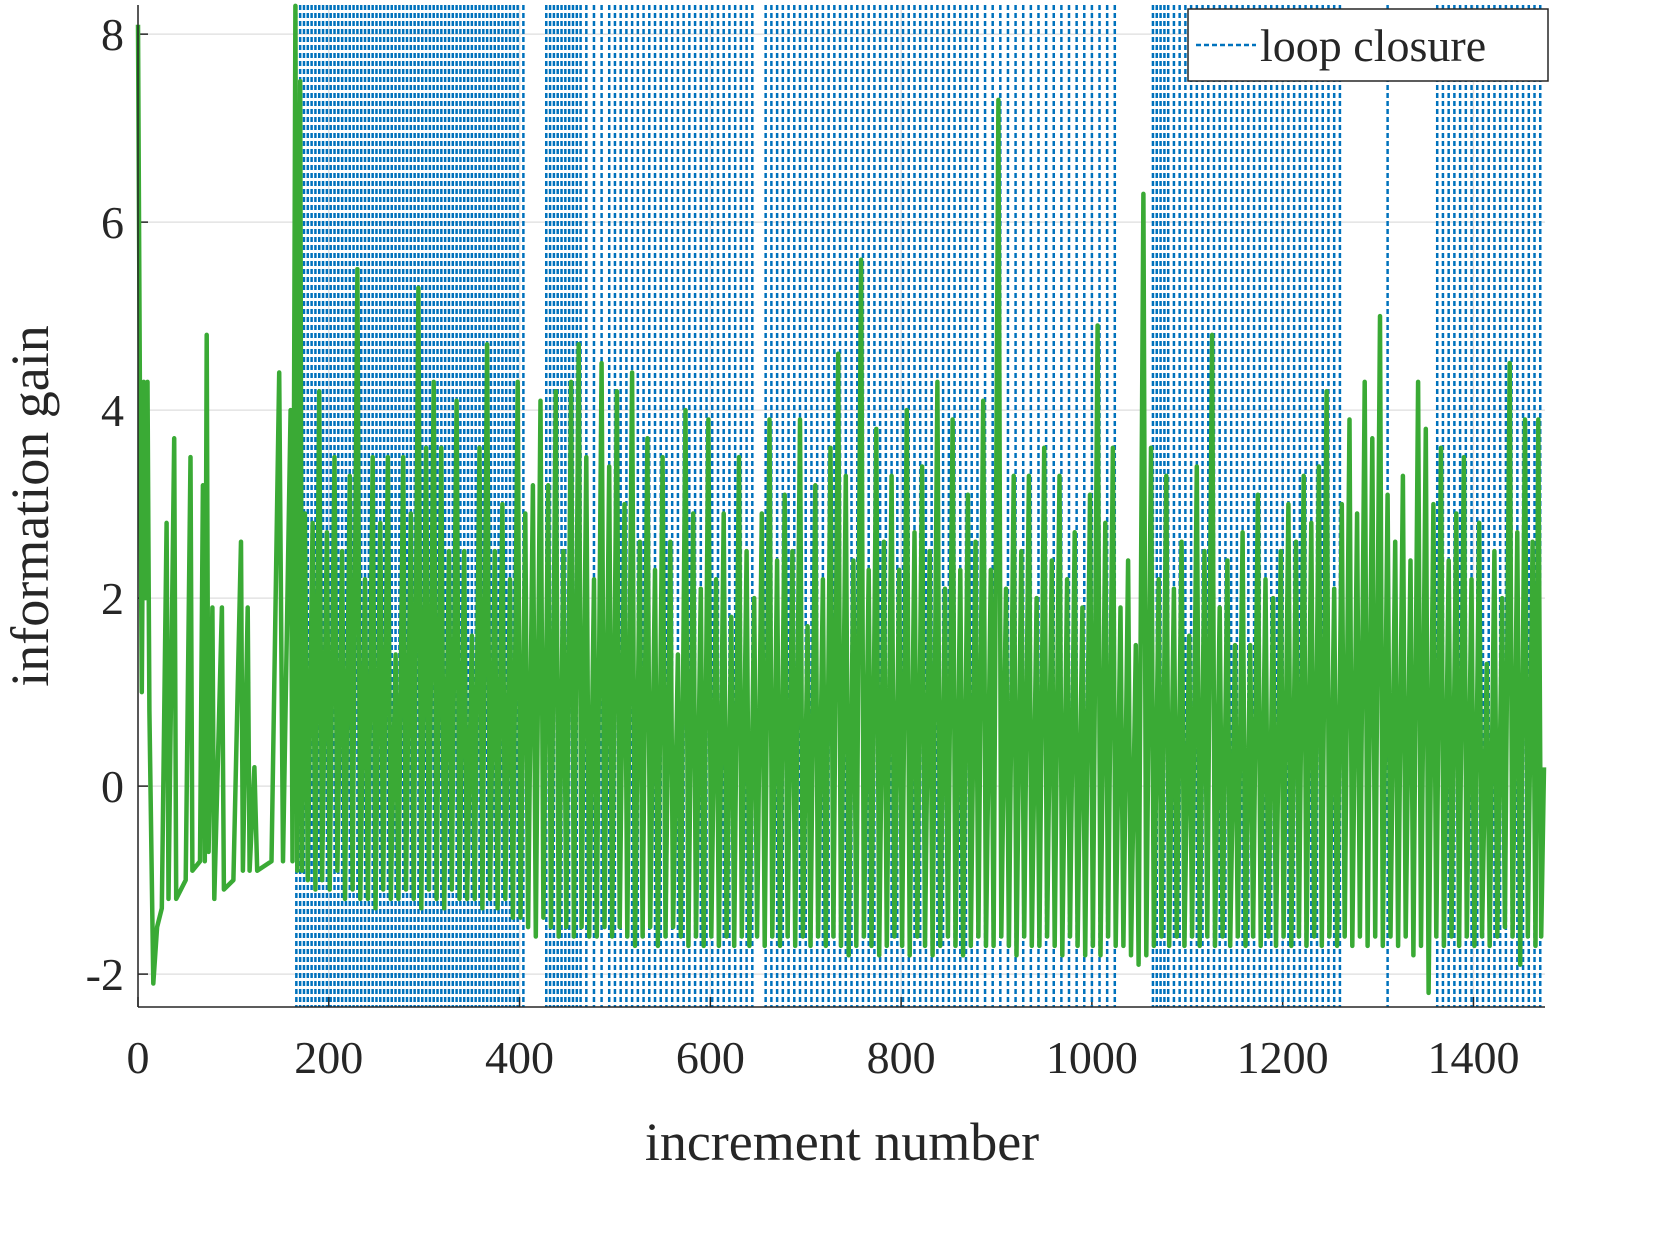  Describe the element at coordinates (1283, 1057) in the screenshot. I see `x-tick-label: 1200` at that location.